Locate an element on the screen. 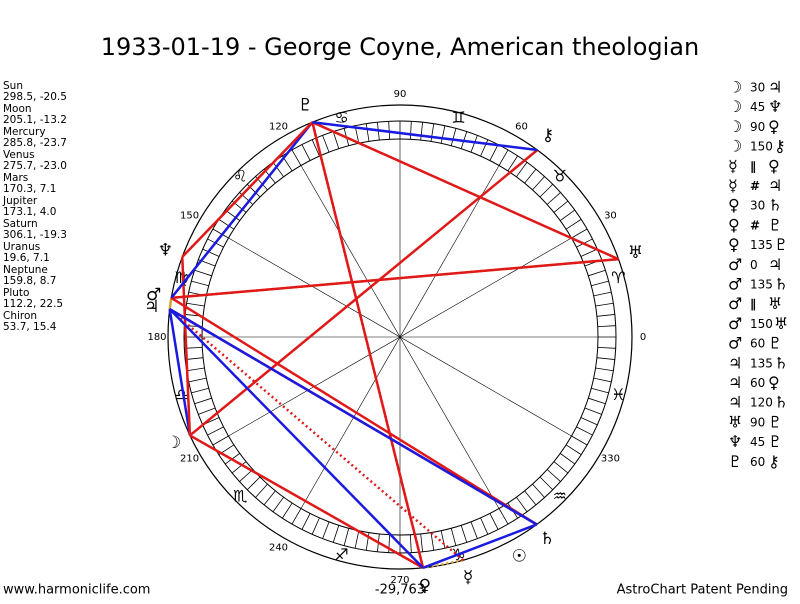  planet-position: 275.7, -23.0 is located at coordinates (35, 166).